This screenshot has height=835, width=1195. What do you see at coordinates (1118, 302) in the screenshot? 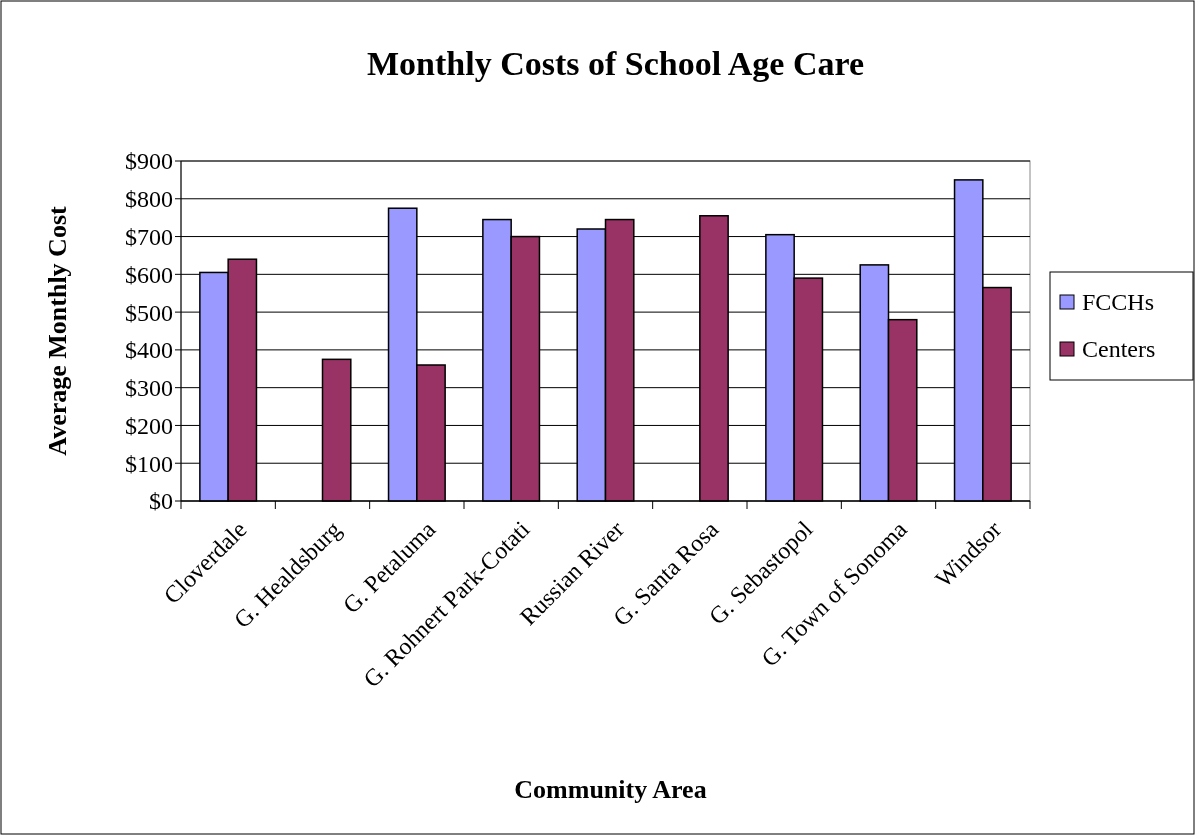
I see `legend-label: FCCHs` at bounding box center [1118, 302].